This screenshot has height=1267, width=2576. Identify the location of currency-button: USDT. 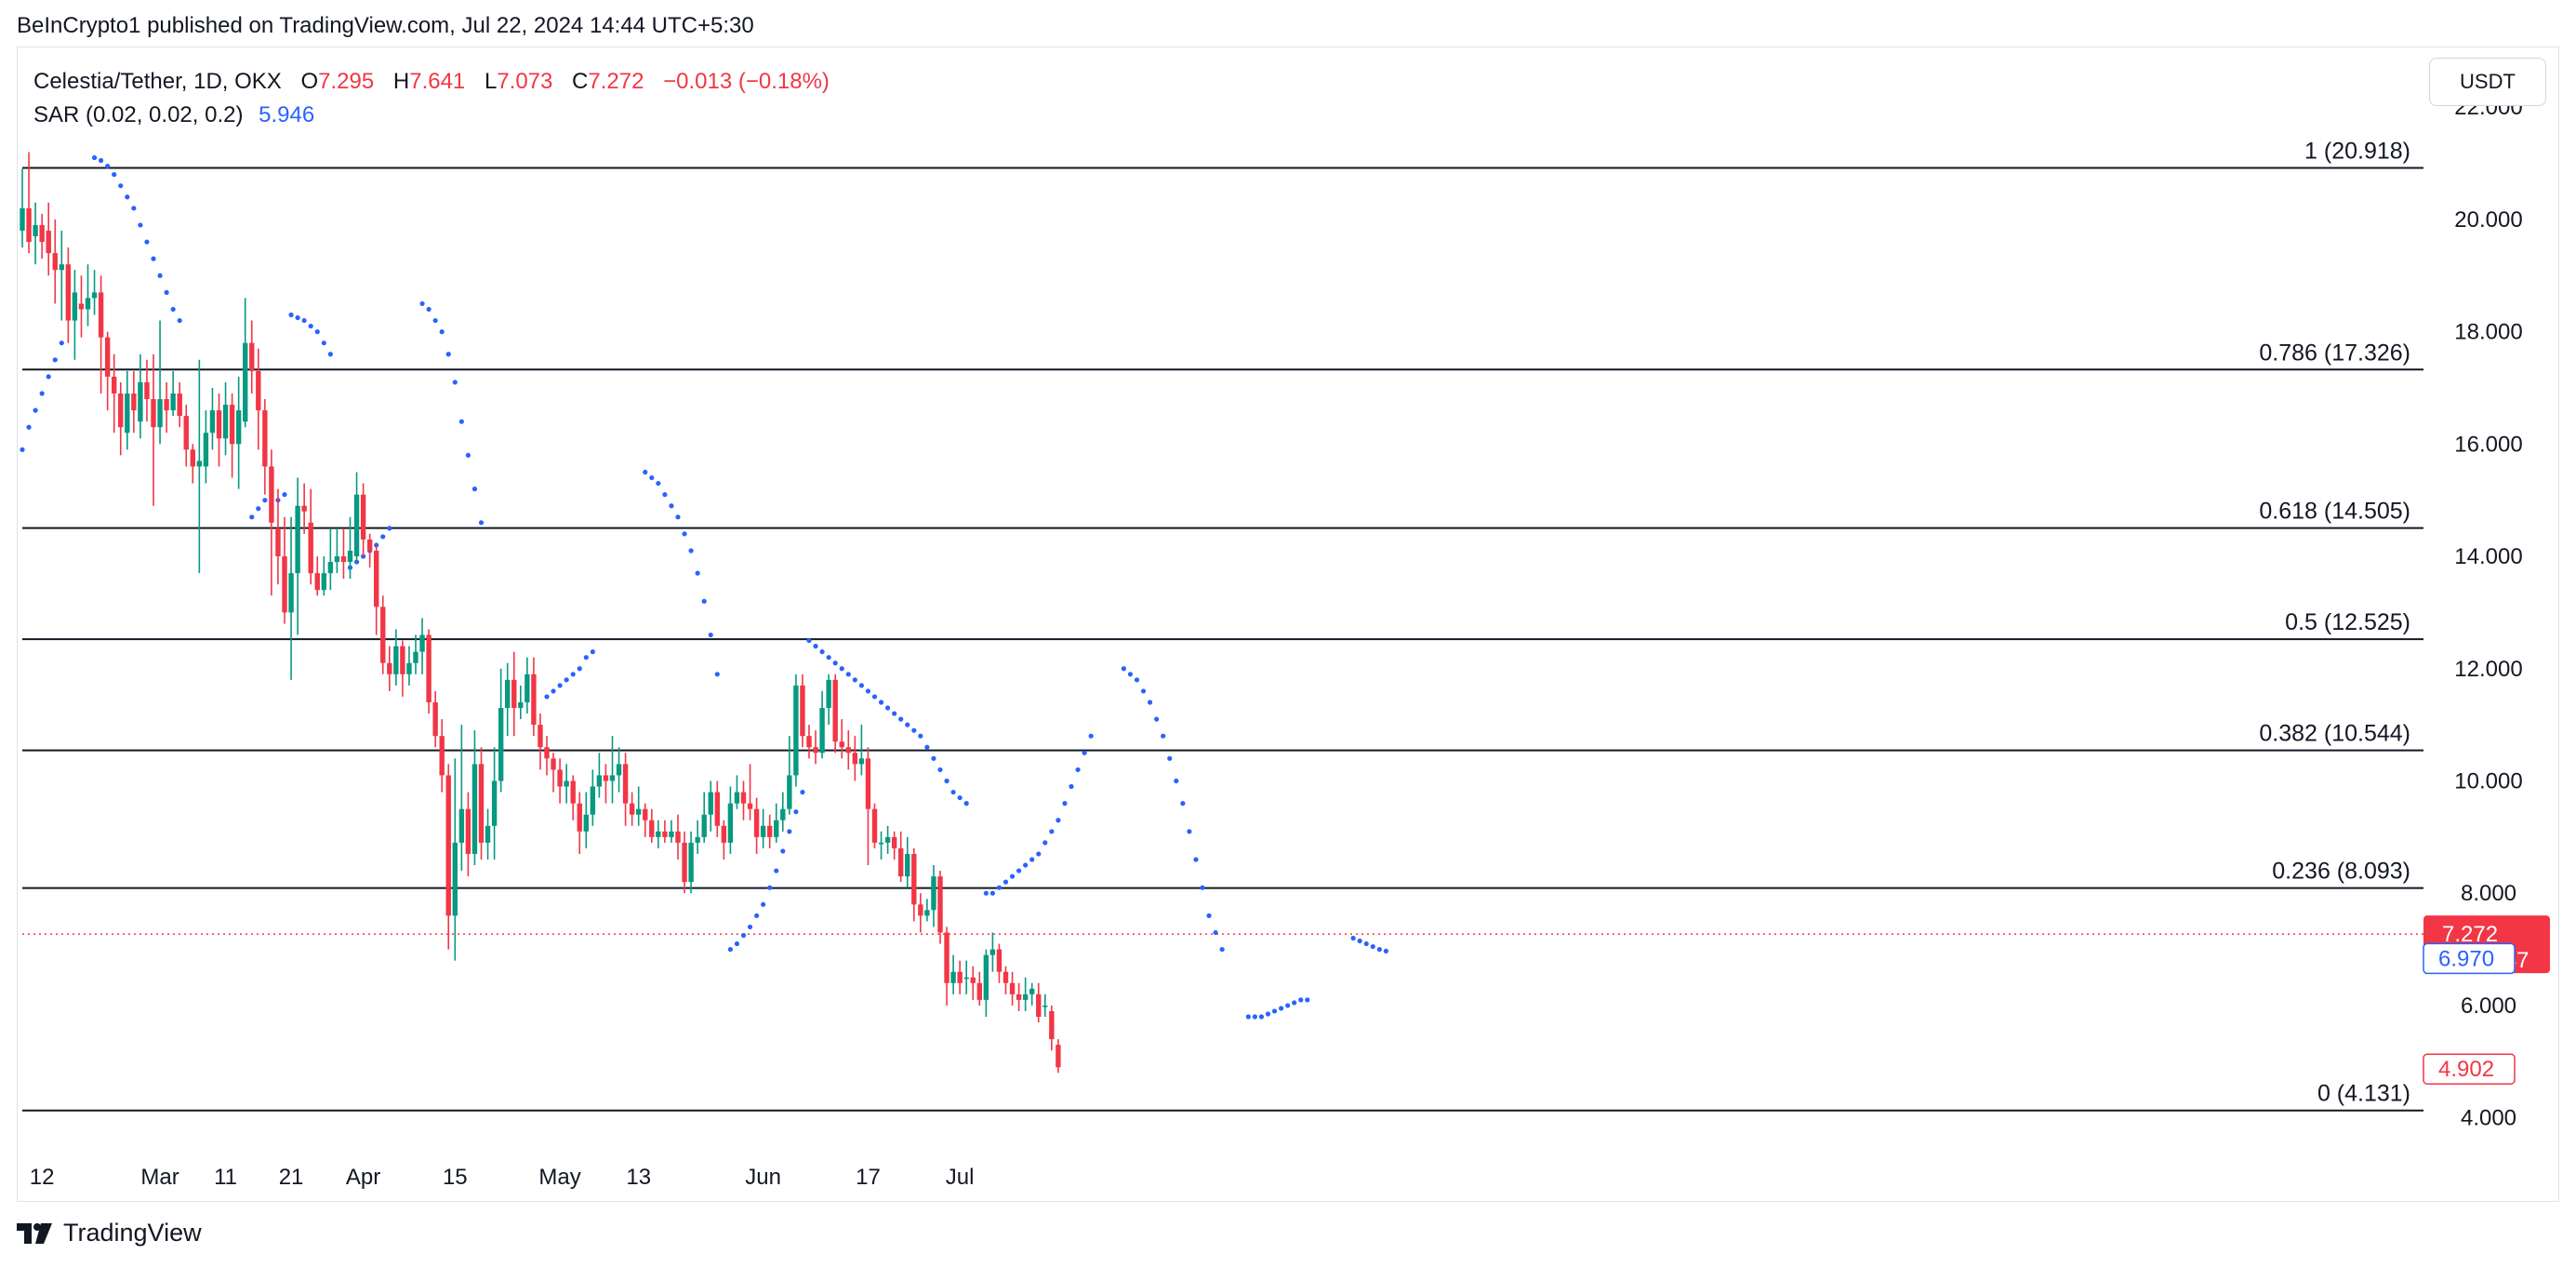
(2487, 82).